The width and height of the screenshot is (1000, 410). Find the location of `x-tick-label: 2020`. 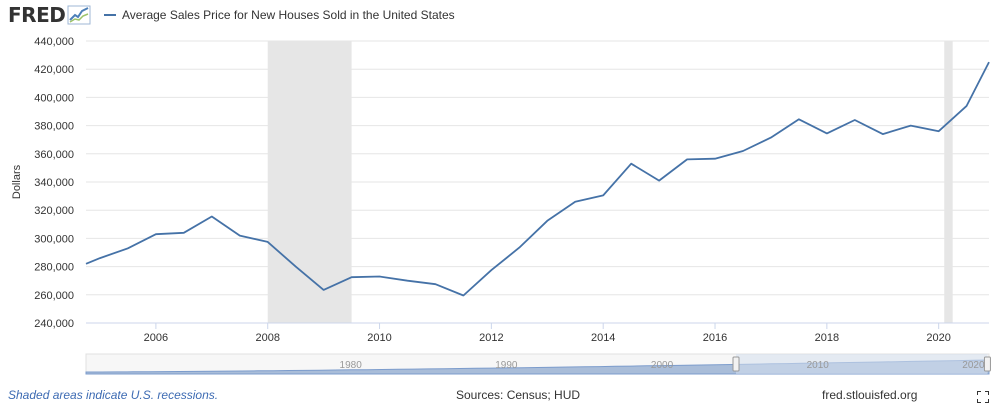

x-tick-label: 2020 is located at coordinates (938, 338).